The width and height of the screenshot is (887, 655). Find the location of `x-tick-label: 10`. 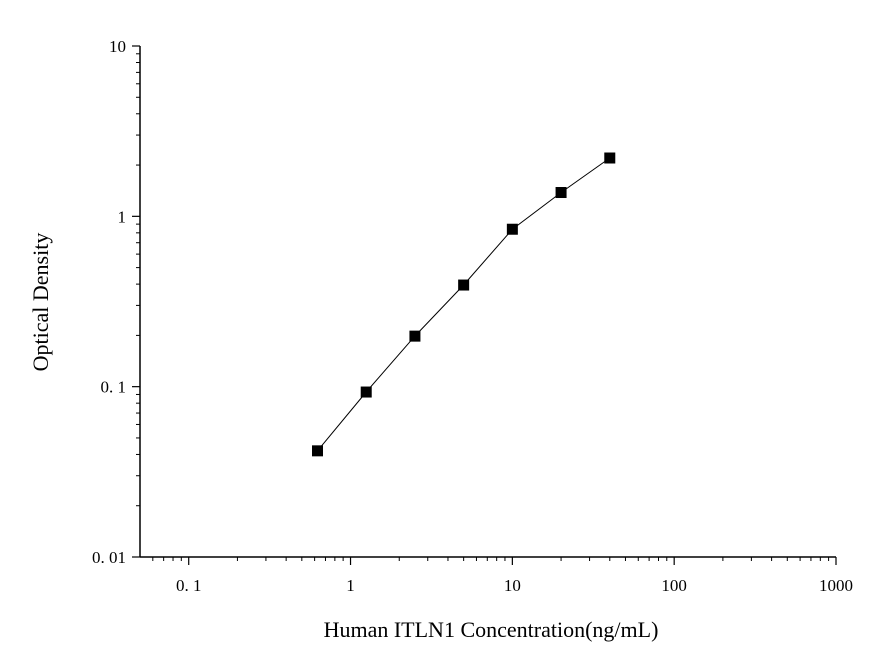

x-tick-label: 10 is located at coordinates (512, 585).